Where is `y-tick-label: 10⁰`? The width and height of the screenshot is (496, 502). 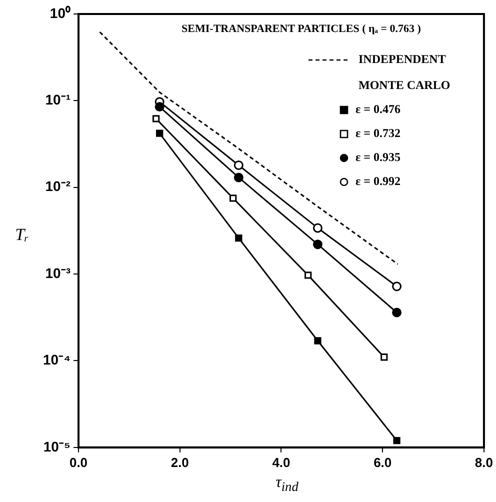 y-tick-label: 10⁰ is located at coordinates (60, 12).